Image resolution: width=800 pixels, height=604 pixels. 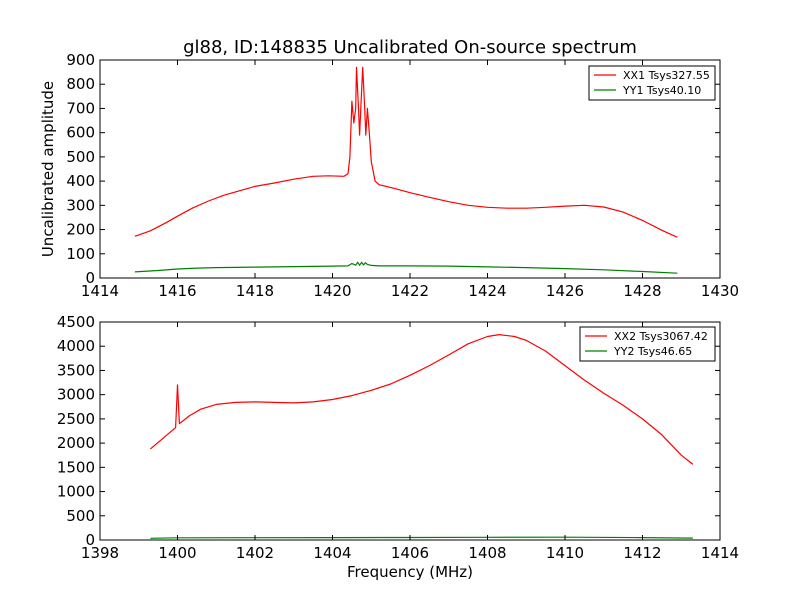 I want to click on top-x-tick-label: 1414, so click(x=100, y=291).